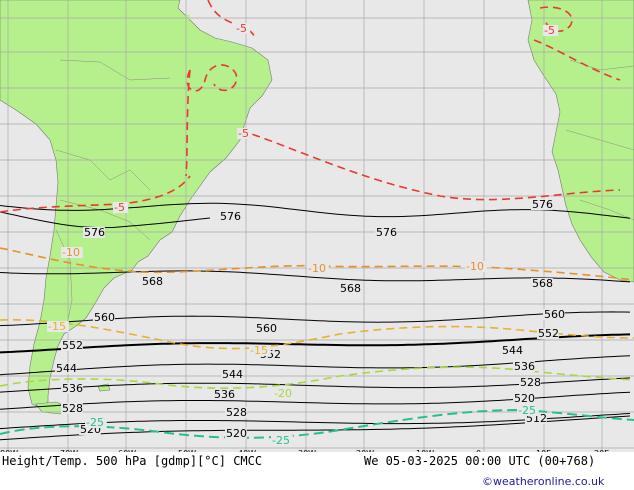  What do you see at coordinates (479, 461) in the screenshot?
I see `map-datetime: We 05-03-2025 00:00 UTC (00+768)` at bounding box center [479, 461].